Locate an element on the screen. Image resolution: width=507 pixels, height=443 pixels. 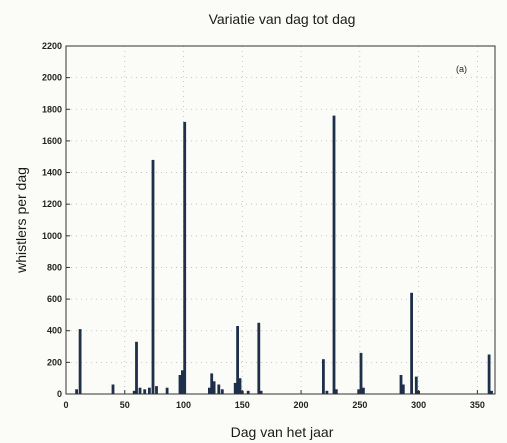
y-tick-label: 800 is located at coordinates (54, 267).